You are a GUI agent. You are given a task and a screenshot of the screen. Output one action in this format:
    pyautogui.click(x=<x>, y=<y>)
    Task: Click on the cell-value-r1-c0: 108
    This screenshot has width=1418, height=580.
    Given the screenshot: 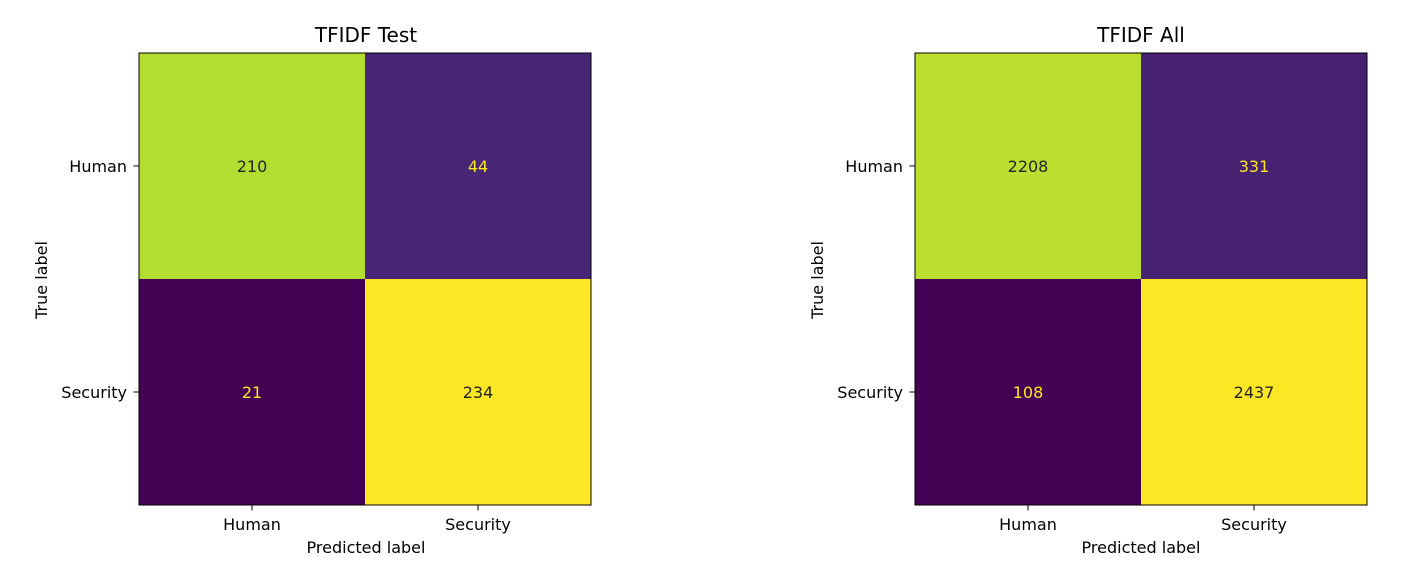 What is the action you would take?
    pyautogui.click(x=1028, y=392)
    